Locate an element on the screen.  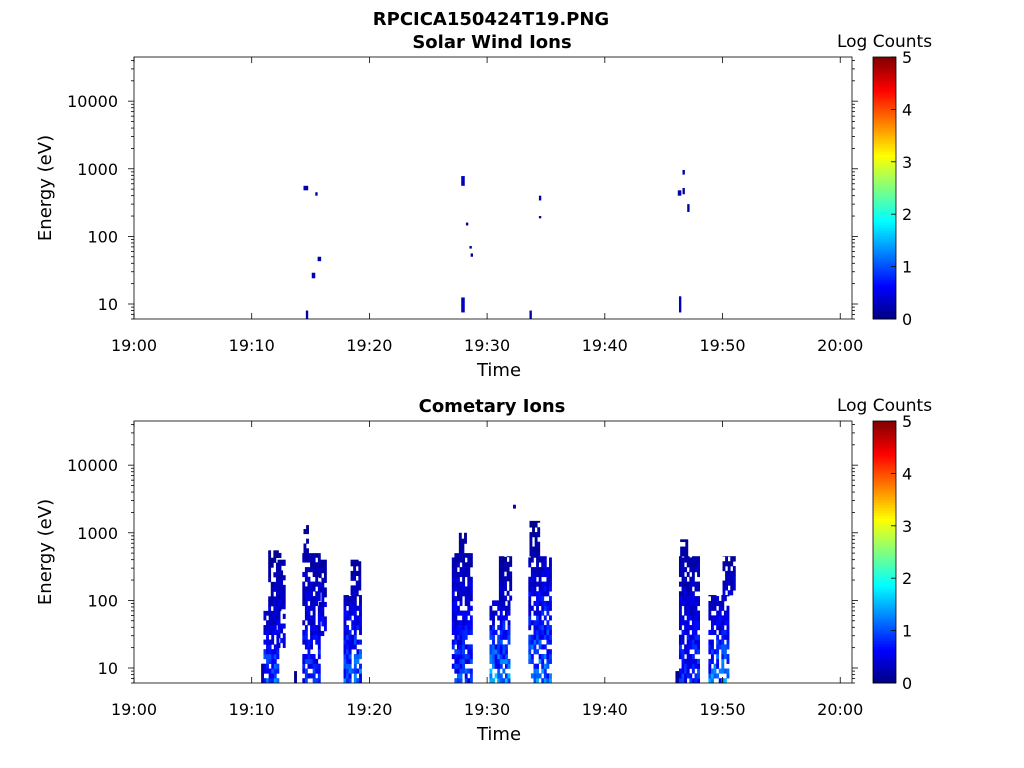
panel-title: Solar Wind Ions is located at coordinates (491, 42).